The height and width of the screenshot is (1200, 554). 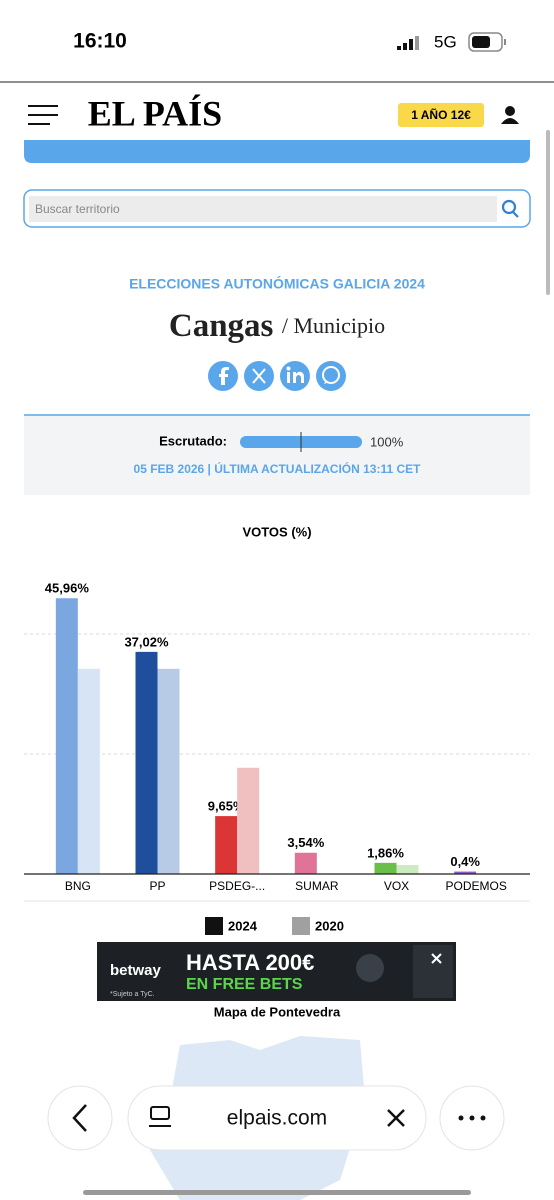 What do you see at coordinates (277, 283) in the screenshot?
I see `election-kicker: ELECCIONES AUTONÓMICAS GALICIA 2024` at bounding box center [277, 283].